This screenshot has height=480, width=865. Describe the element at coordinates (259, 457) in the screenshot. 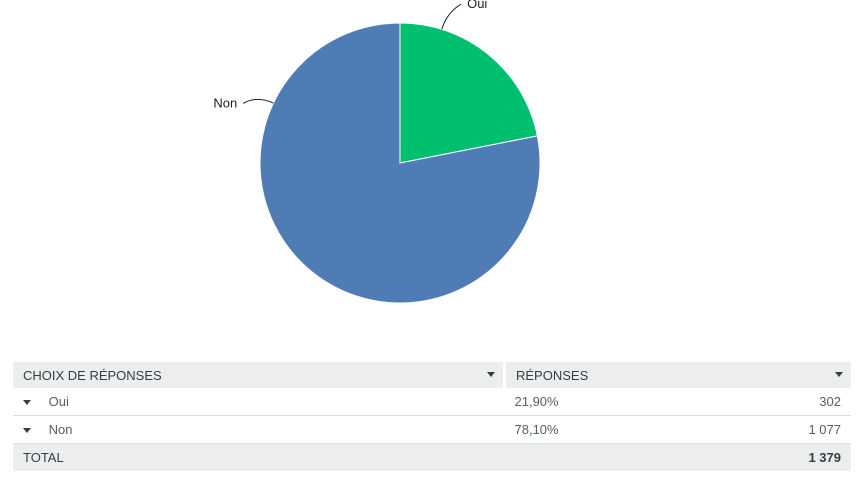

I see `total-label: TOTAL` at that location.